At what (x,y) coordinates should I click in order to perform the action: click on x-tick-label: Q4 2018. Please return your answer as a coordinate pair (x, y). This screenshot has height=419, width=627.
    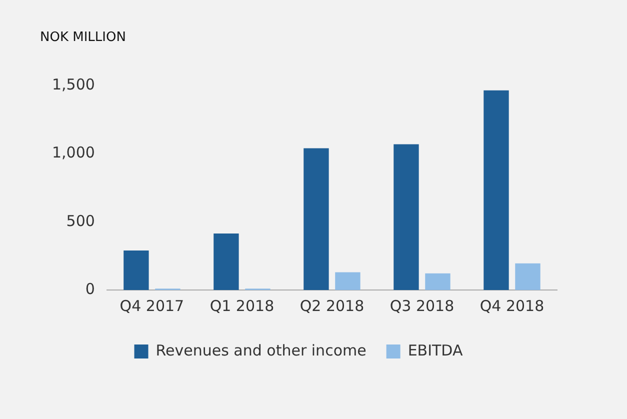
    Looking at the image, I should click on (512, 305).